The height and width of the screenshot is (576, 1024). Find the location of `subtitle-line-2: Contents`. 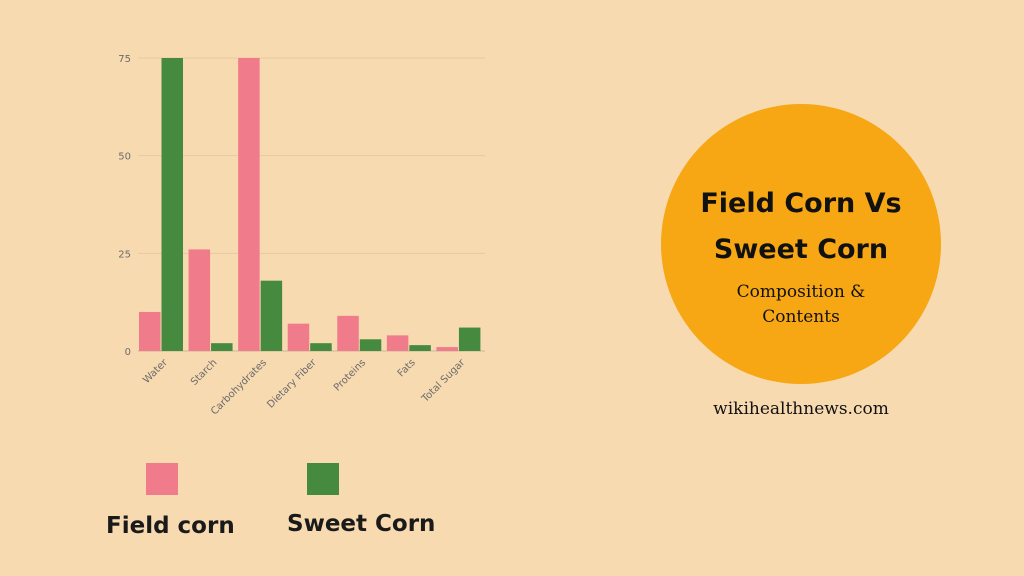

subtitle-line-2: Contents is located at coordinates (801, 317).